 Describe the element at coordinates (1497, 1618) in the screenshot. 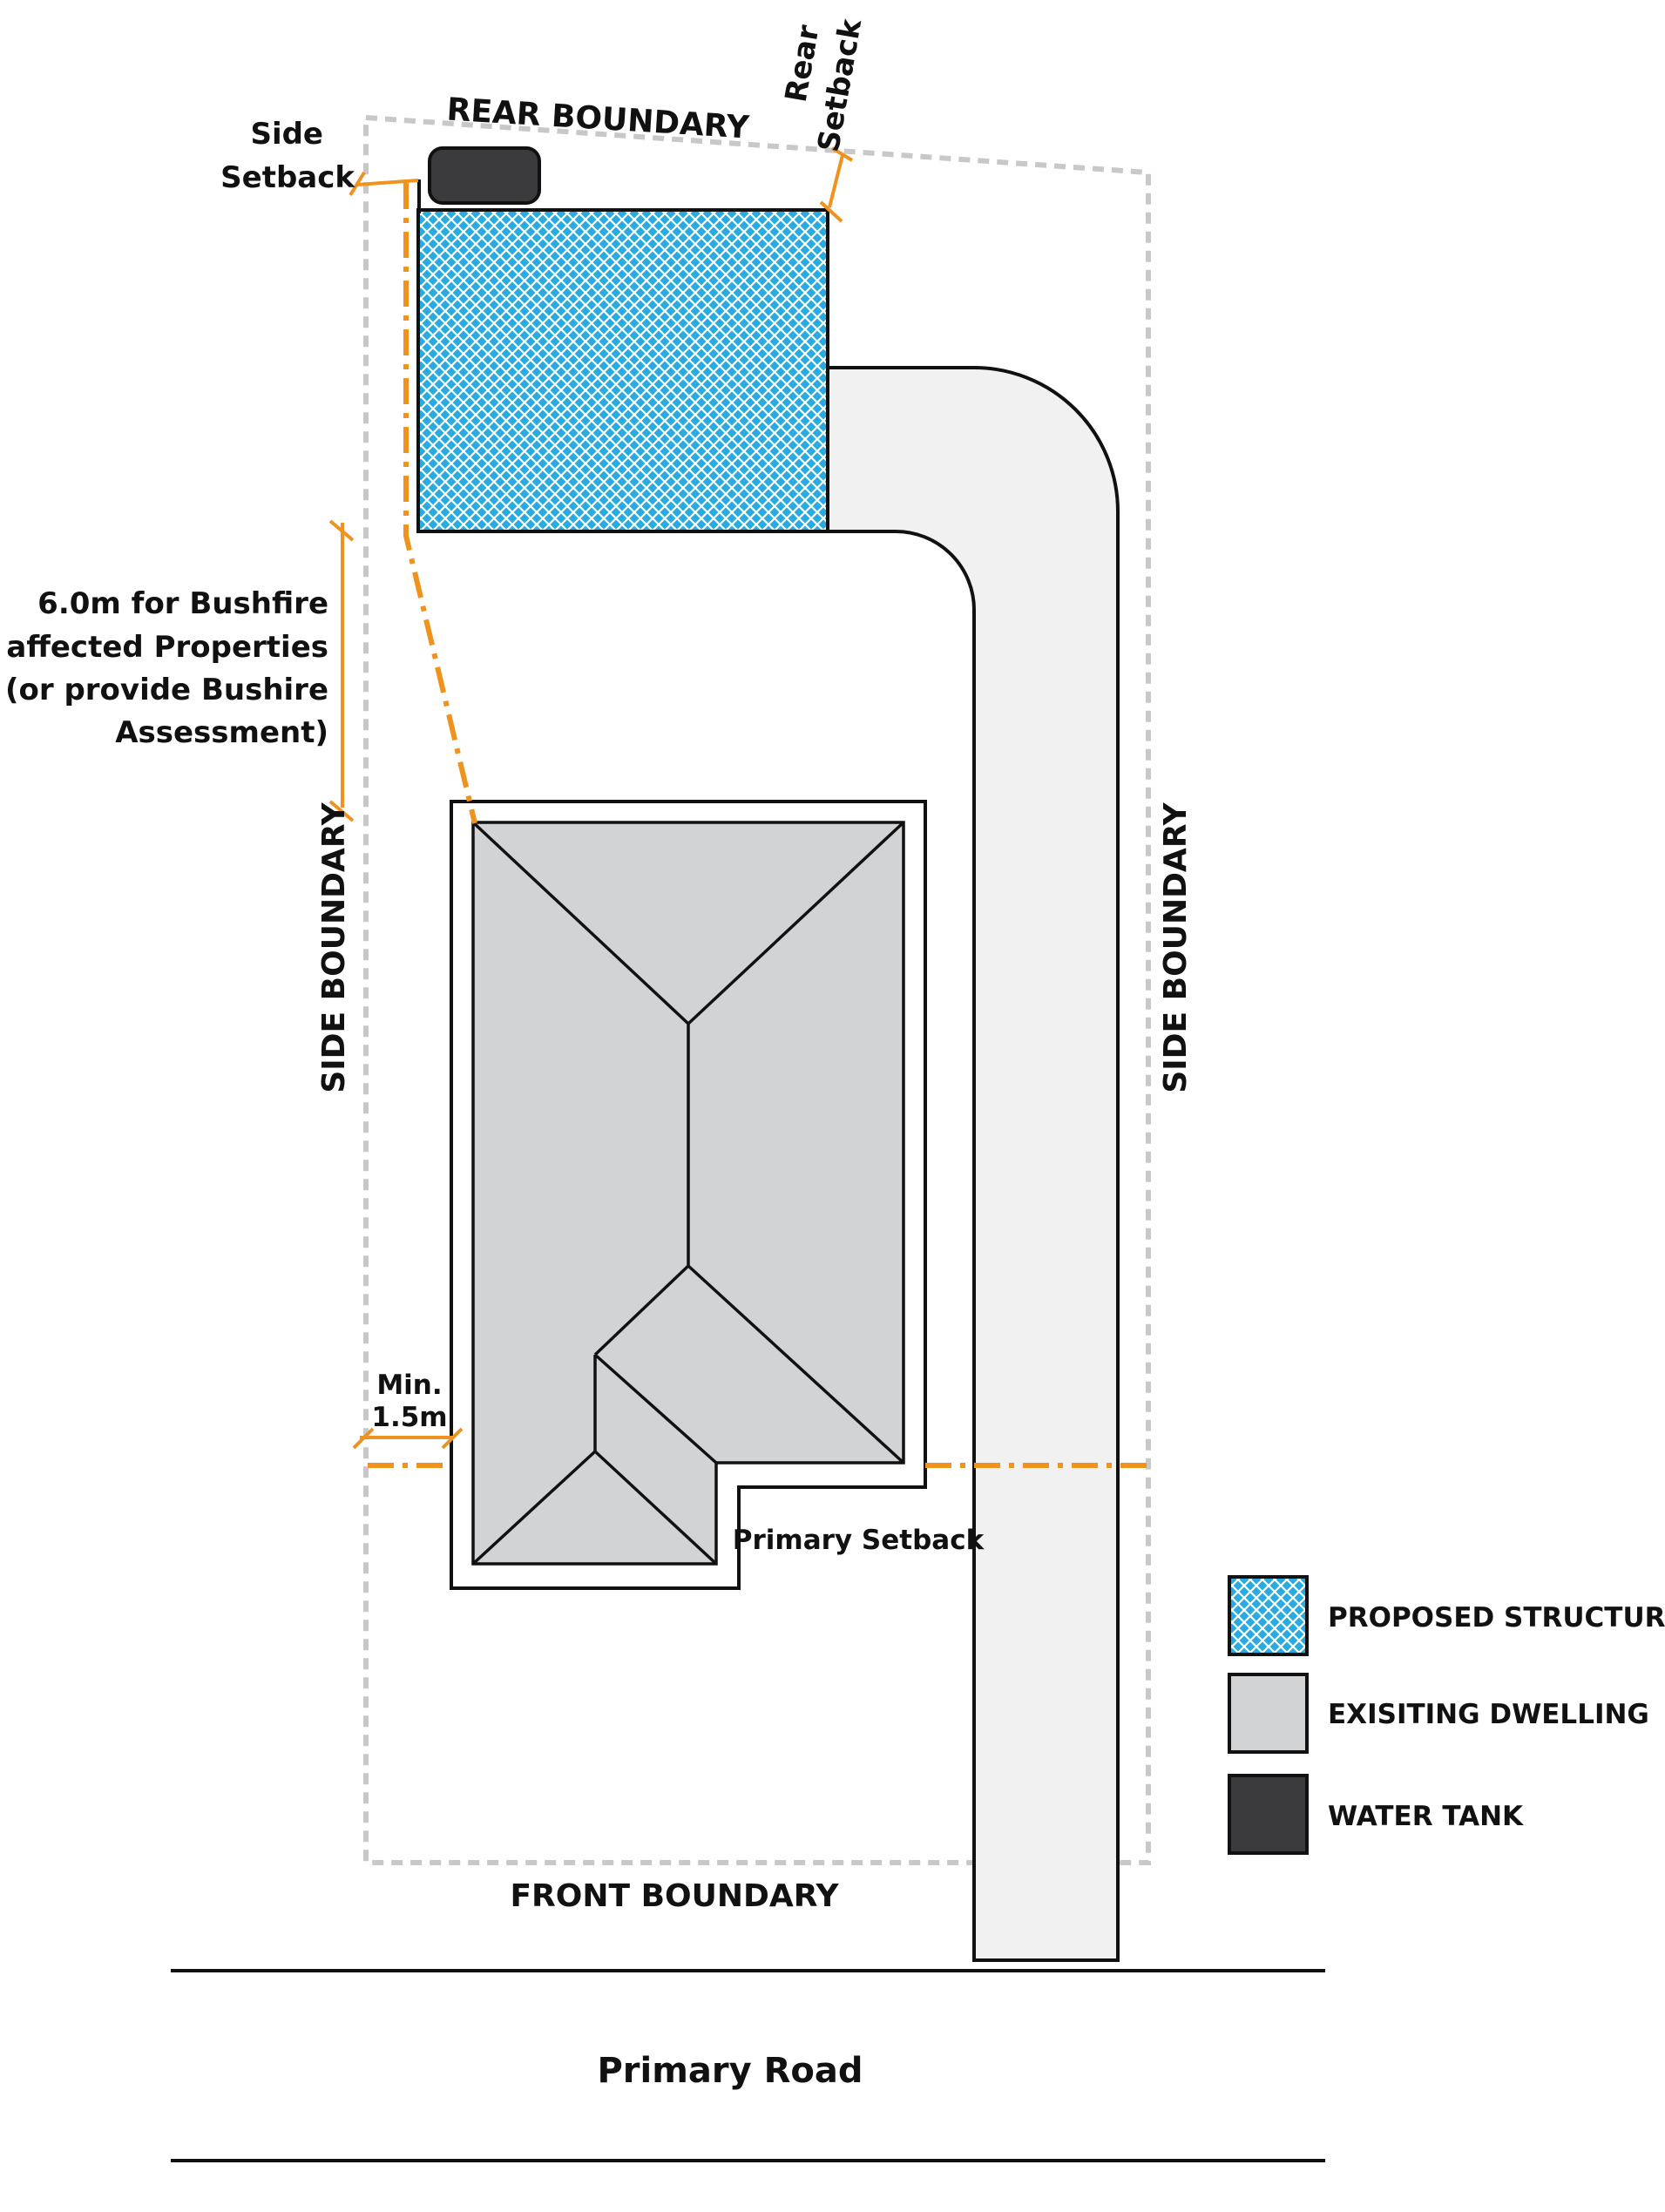

I see `legend-label-proposed: PROPOSED STRUCTURE` at that location.